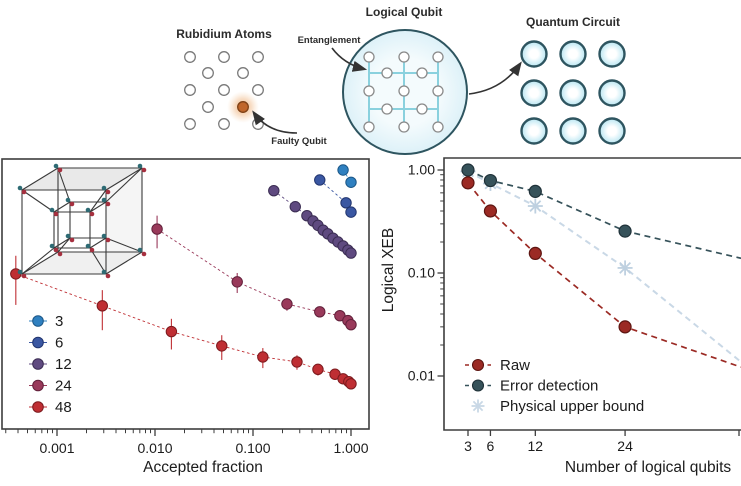 This screenshot has height=486, width=741. I want to click on y-axis-title: Logical XEB, so click(388, 270).